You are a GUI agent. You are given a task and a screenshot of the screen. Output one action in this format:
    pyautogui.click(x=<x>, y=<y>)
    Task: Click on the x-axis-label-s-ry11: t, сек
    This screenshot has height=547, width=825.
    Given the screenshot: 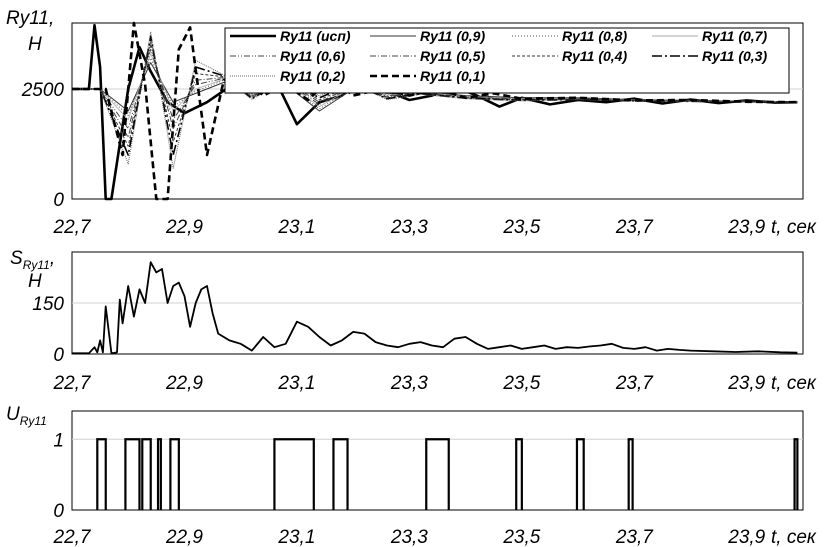 What is the action you would take?
    pyautogui.click(x=794, y=383)
    